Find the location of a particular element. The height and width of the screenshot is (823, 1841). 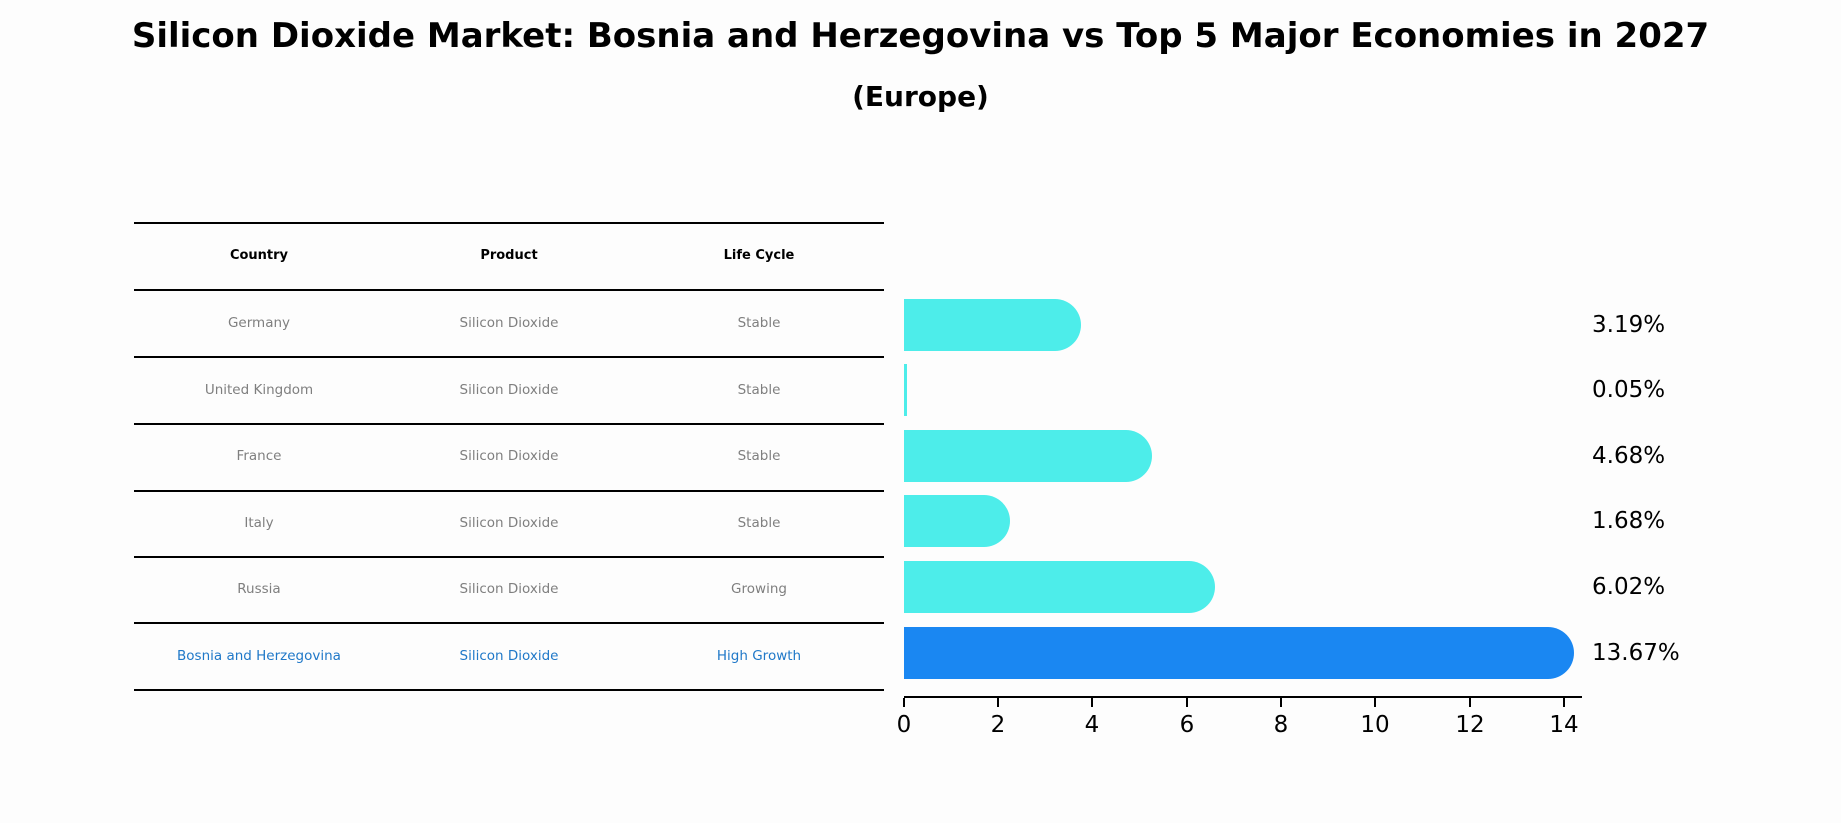

x-tick-label: 4 is located at coordinates (1092, 725).